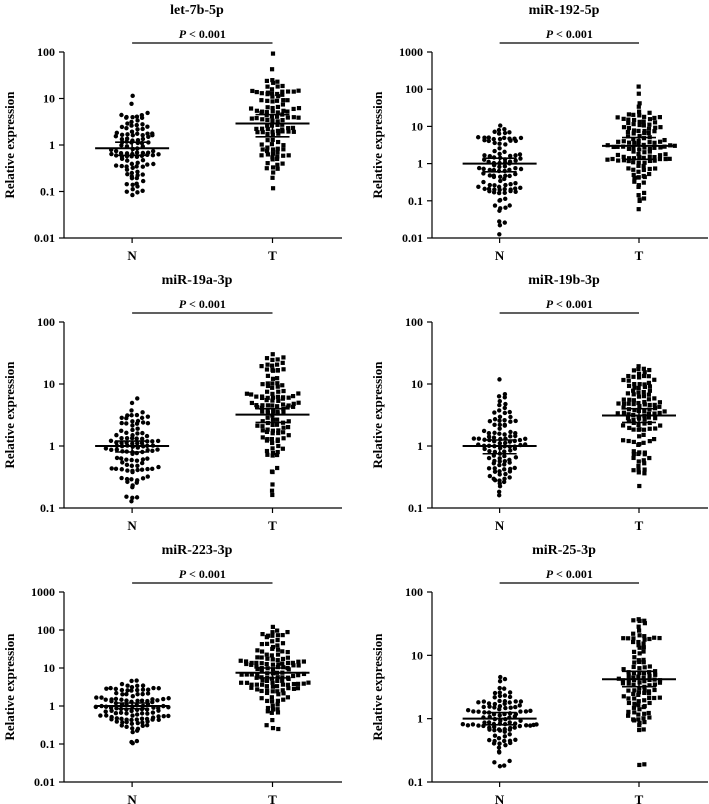 The height and width of the screenshot is (804, 709). Describe the element at coordinates (202, 574) in the screenshot. I see `p-value-label: P < 0.001` at that location.